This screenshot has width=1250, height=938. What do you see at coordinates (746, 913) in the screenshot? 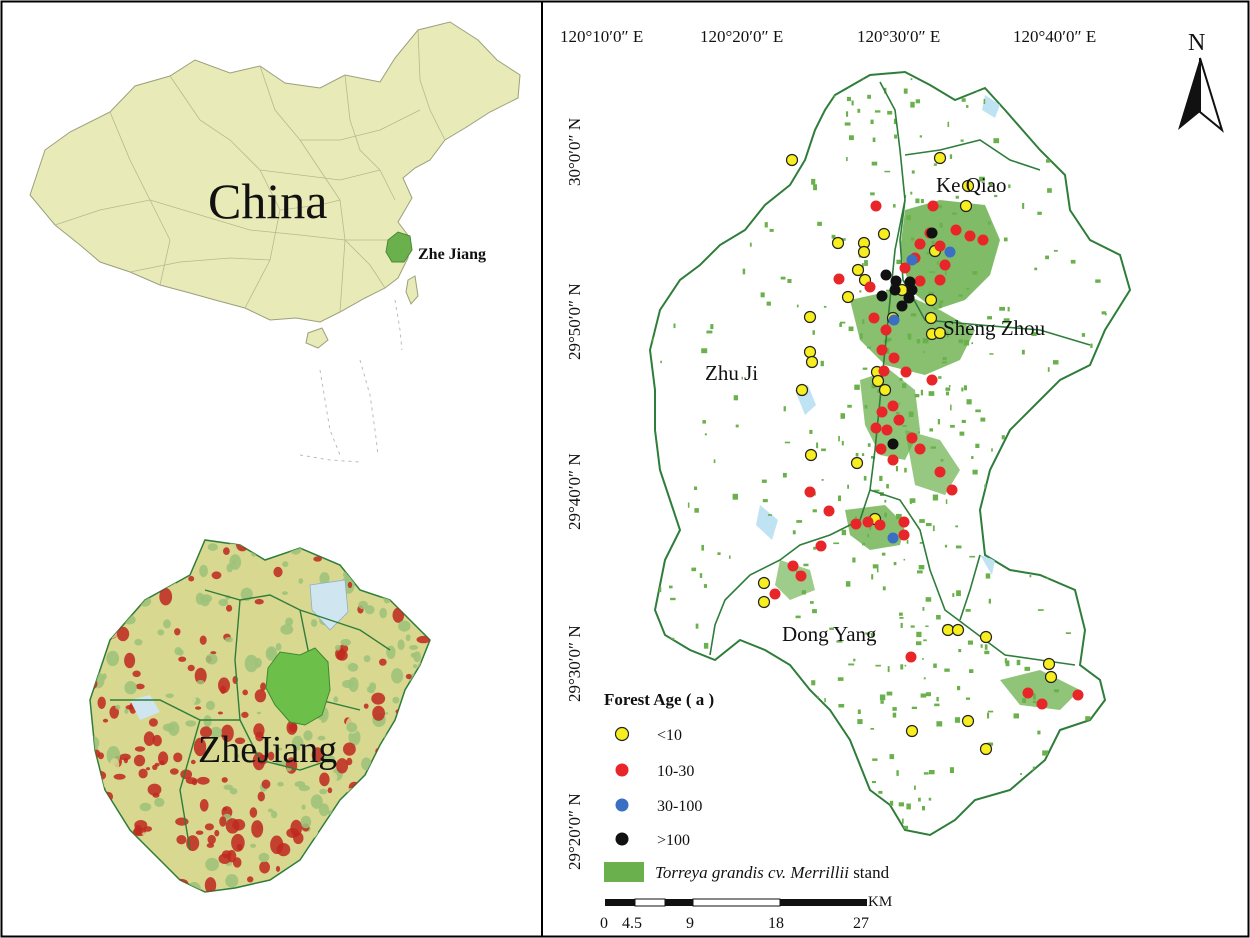
I see `scale-bar: KM 0 4.5 9 18 27` at bounding box center [746, 913].